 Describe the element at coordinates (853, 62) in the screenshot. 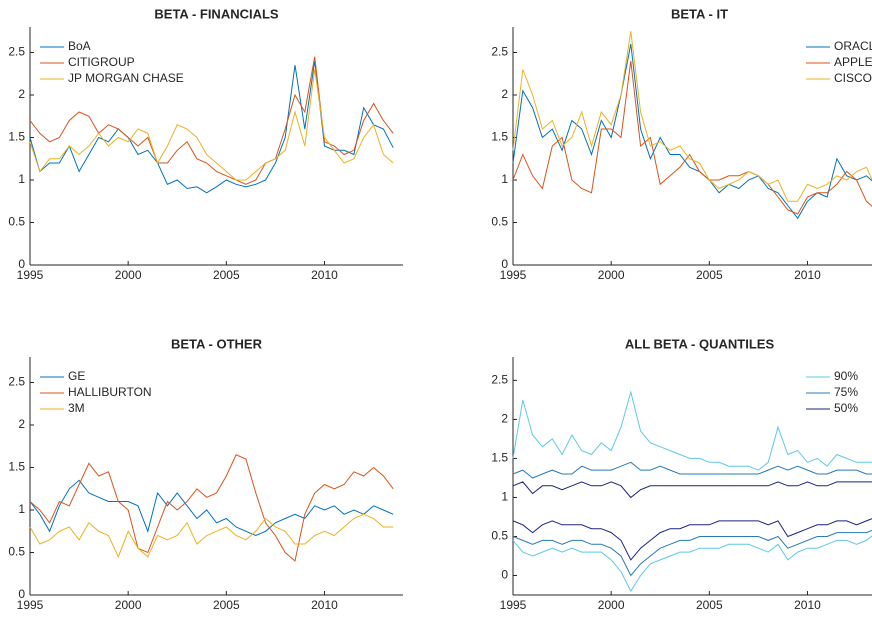

I see `legend-label: APPLE` at that location.